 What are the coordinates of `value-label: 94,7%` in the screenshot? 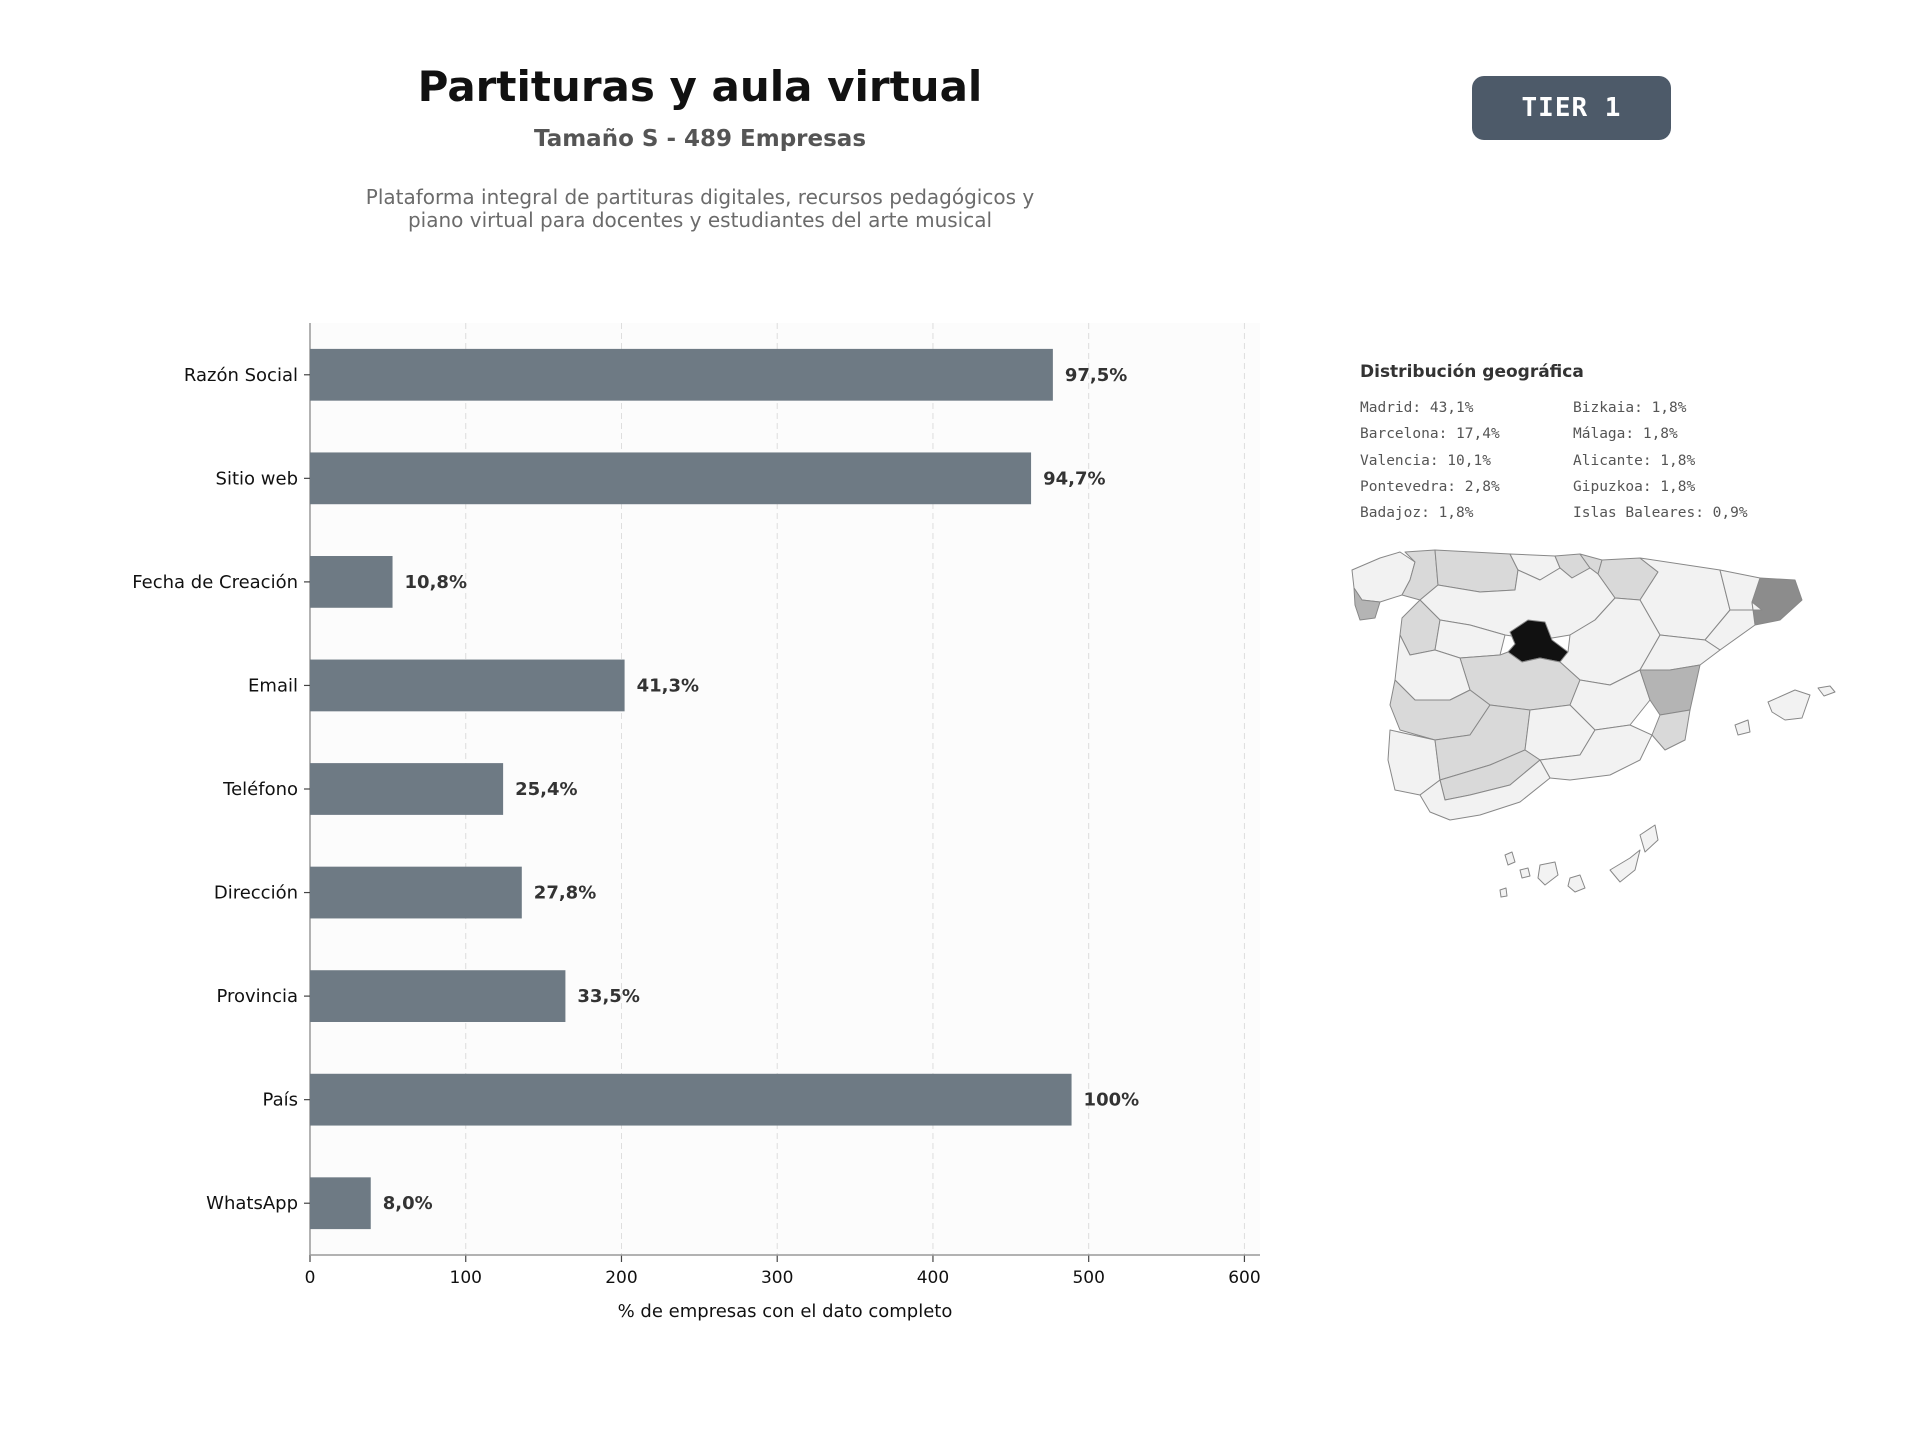 It's located at (1074, 478).